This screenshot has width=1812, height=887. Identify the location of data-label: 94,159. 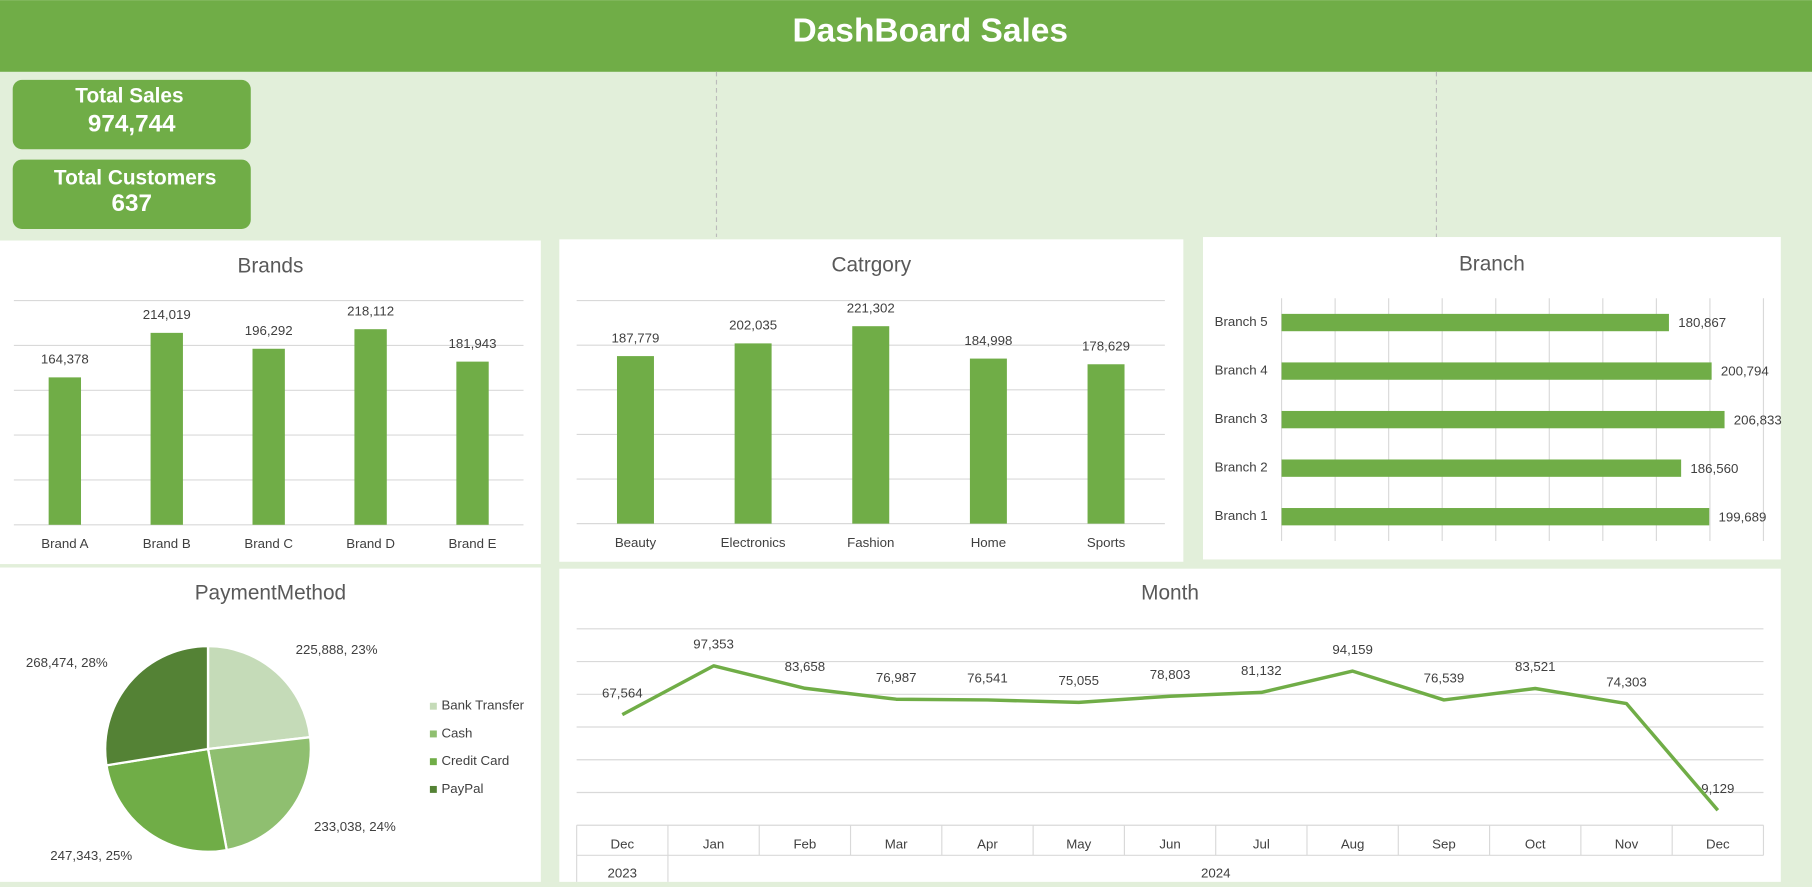
(1352, 649).